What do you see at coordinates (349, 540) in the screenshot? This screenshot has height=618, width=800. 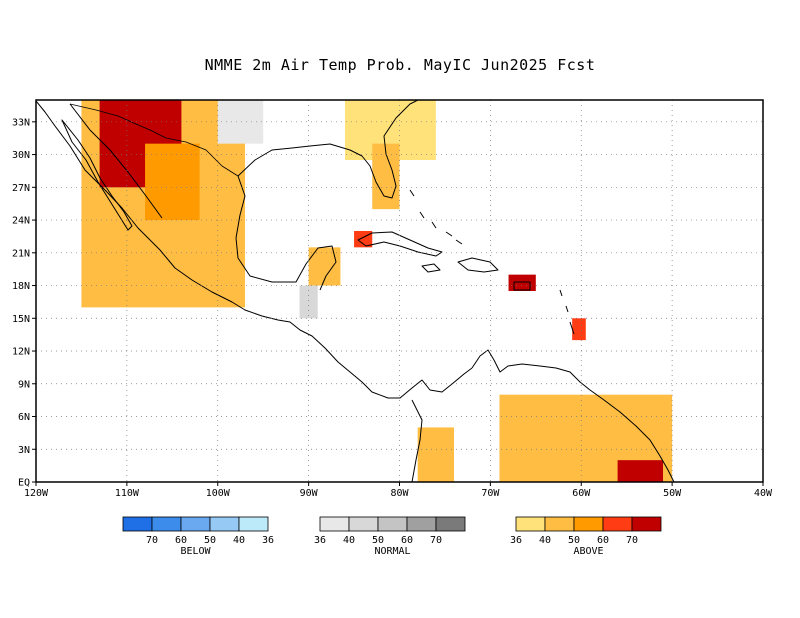 I see `legend-label-normal: 40` at bounding box center [349, 540].